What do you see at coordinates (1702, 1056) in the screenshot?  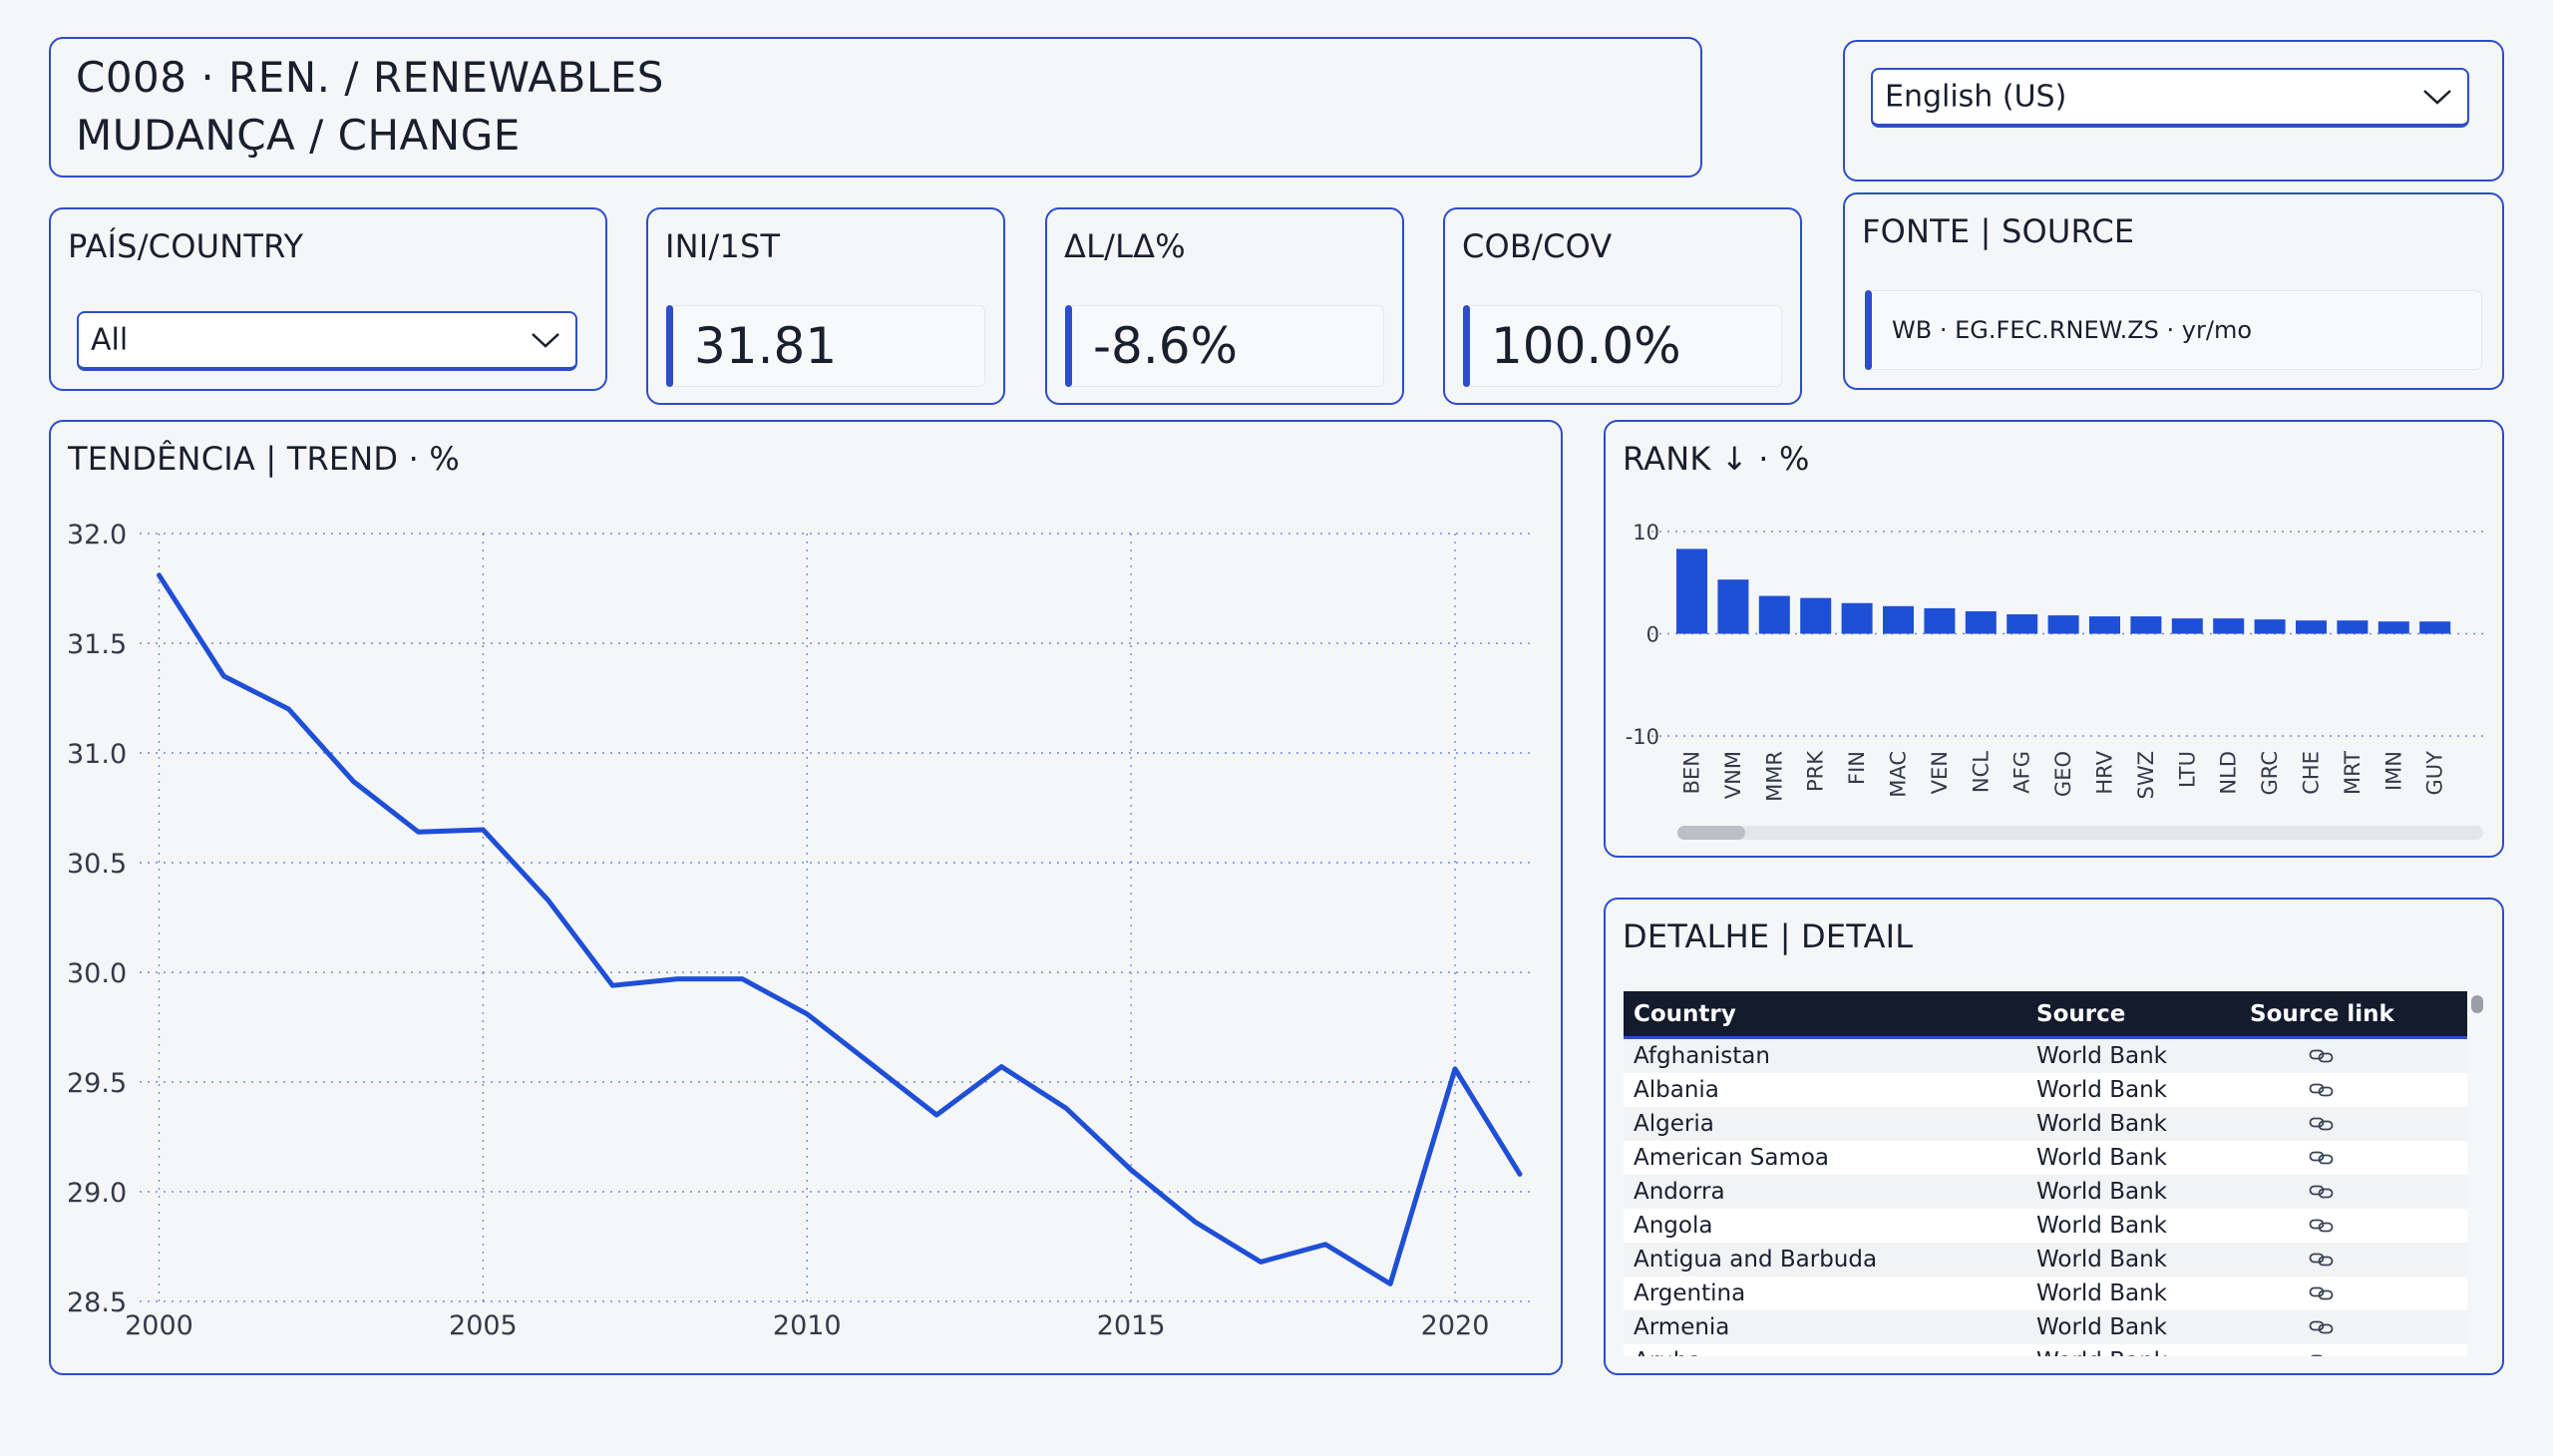 I see `cell-country: Afghanistan` at bounding box center [1702, 1056].